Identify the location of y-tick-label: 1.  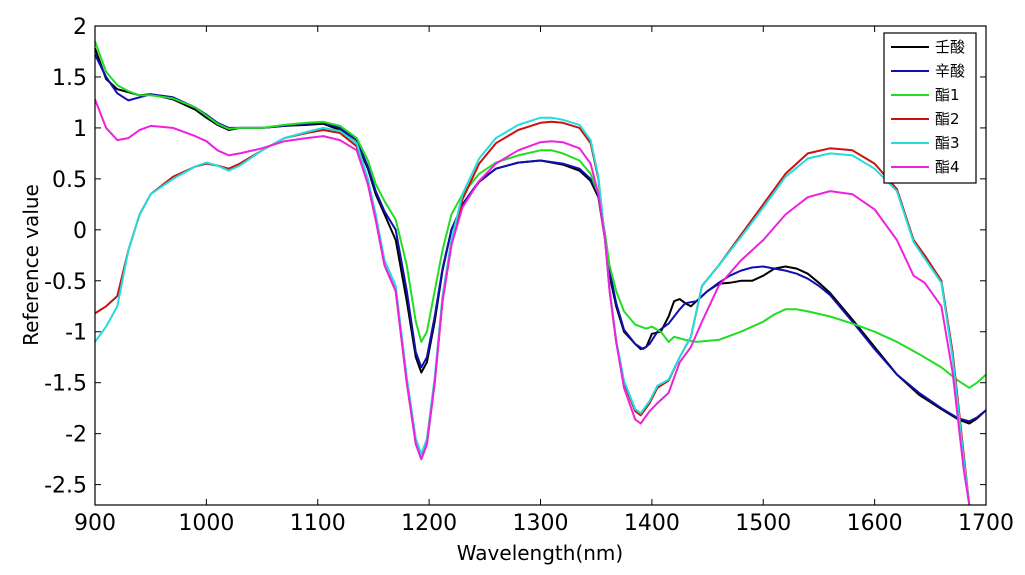
(80, 129).